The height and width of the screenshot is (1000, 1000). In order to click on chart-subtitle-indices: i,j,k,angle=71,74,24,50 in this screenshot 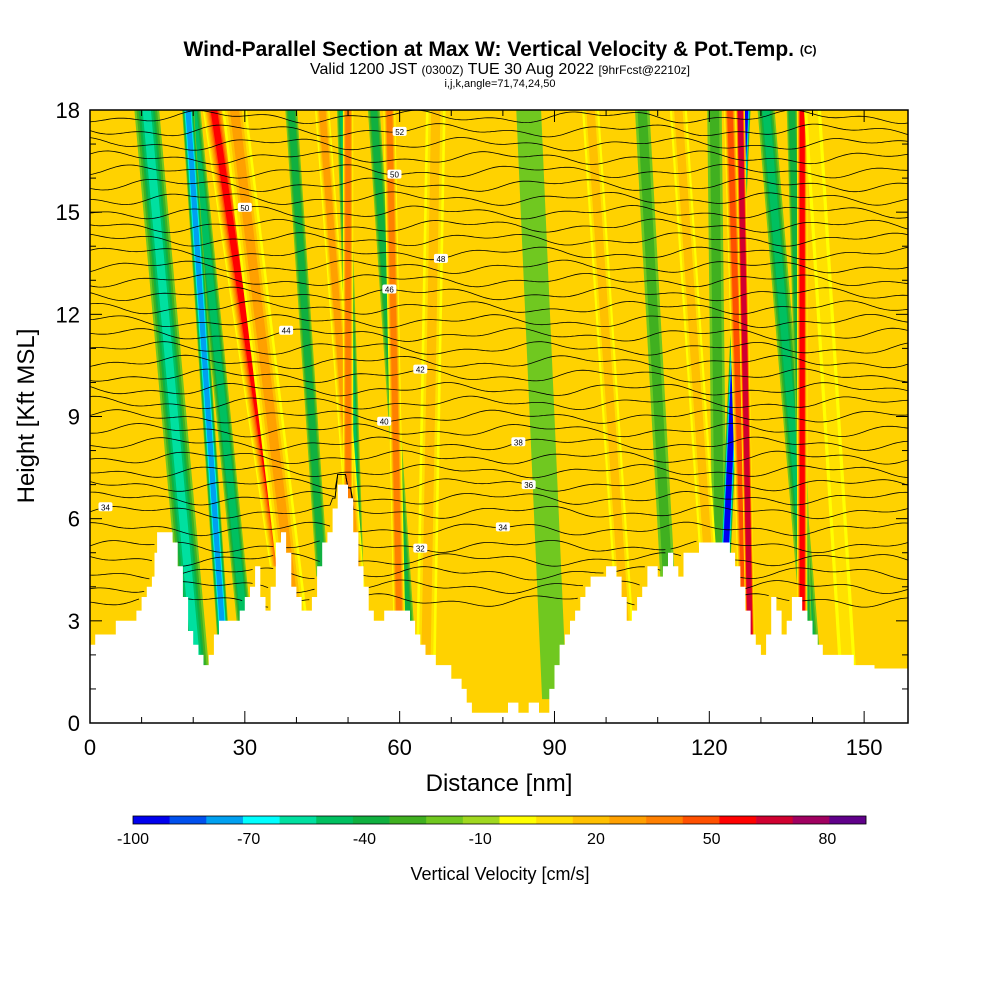, I will do `click(499, 84)`.